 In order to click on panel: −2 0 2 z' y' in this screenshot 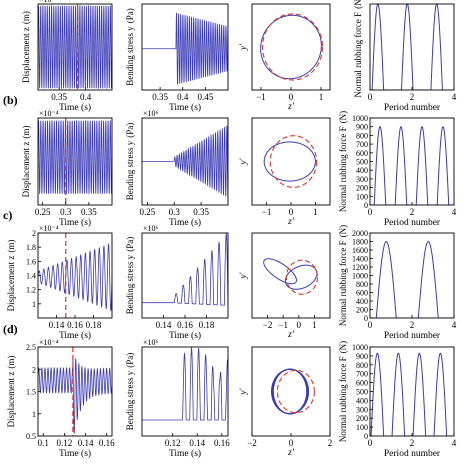, I will do `click(285, 402)`.